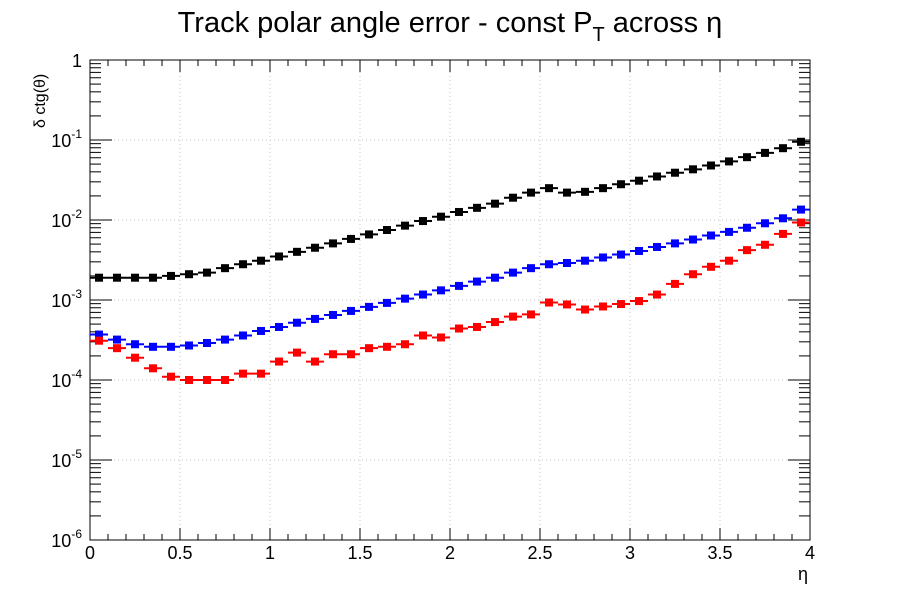  I want to click on x-tick-label: 2, so click(450, 553).